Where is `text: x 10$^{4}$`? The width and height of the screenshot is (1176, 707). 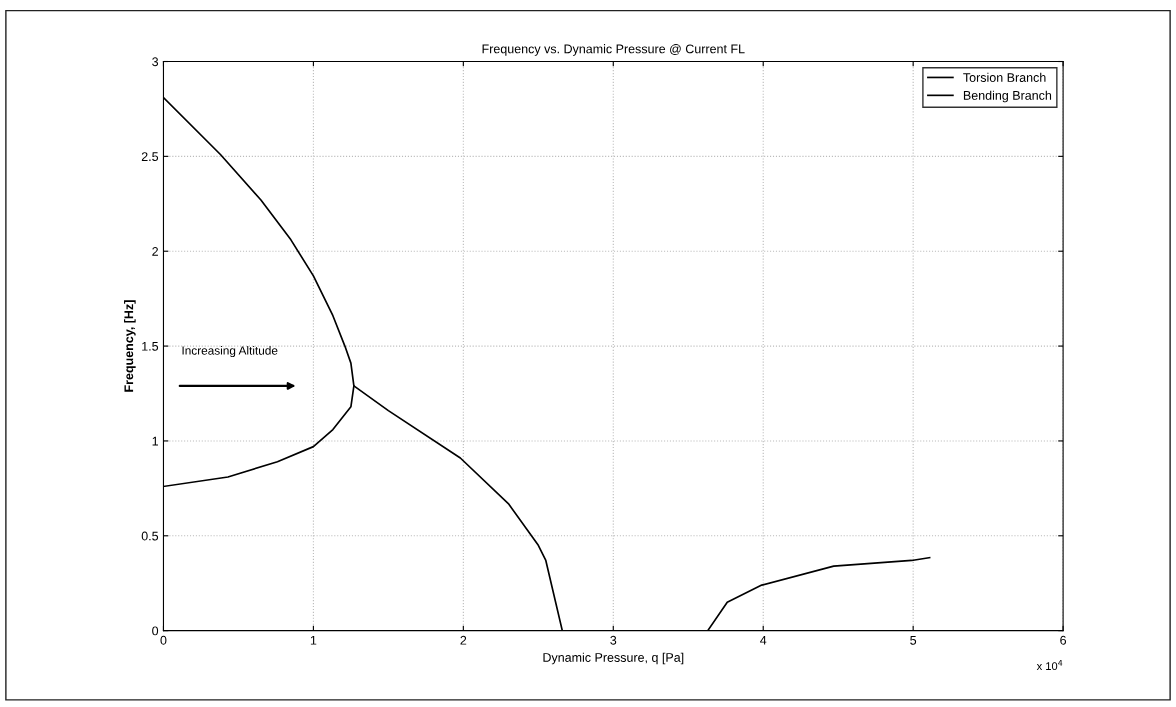
text: x 10$^{4}$ is located at coordinates (1049, 665).